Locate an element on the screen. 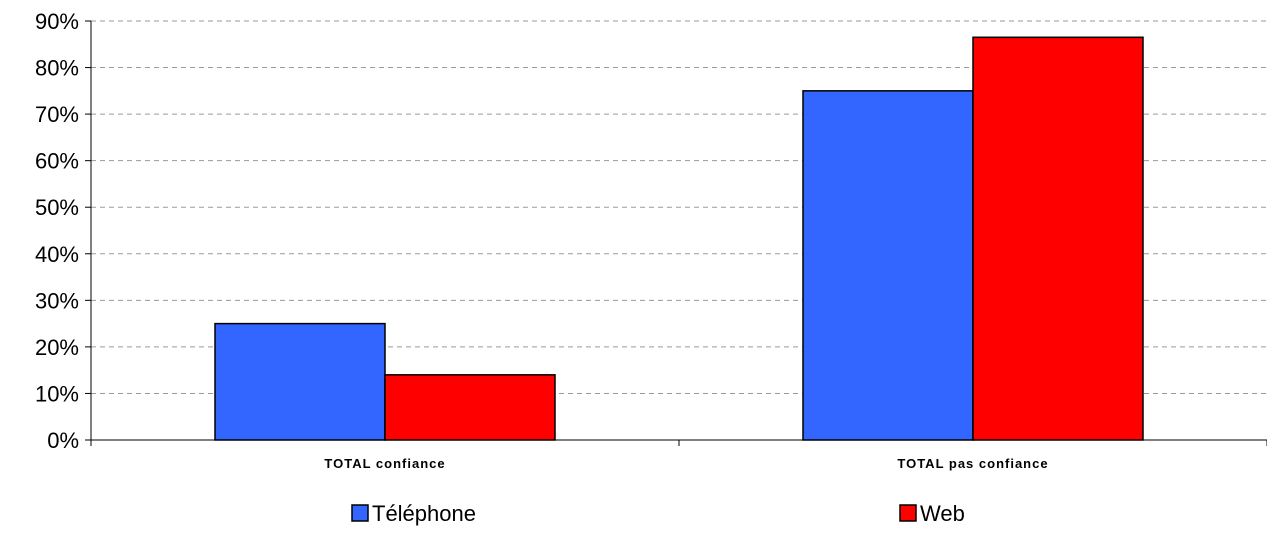  y-tick-label: 40% is located at coordinates (57, 254).